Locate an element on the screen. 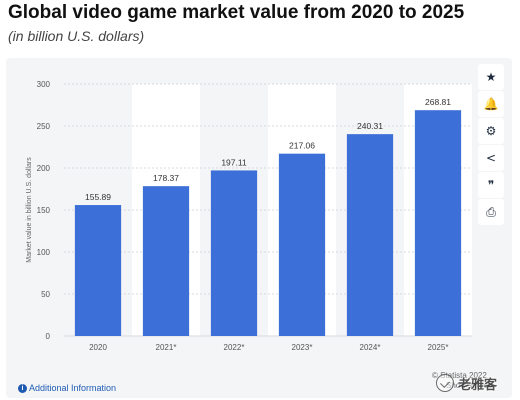 The width and height of the screenshot is (520, 400). print-button: ⎙ is located at coordinates (491, 212).